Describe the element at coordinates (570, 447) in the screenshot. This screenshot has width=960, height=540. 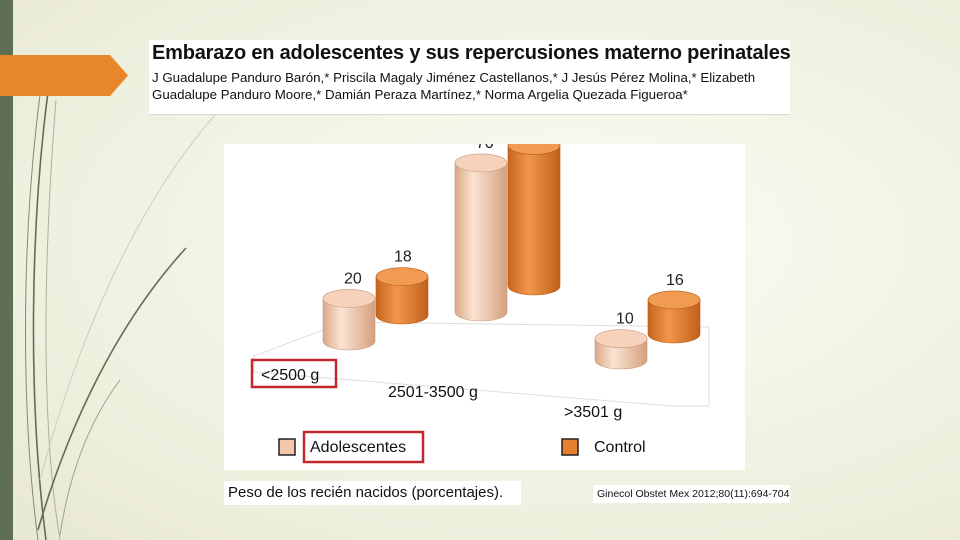
I see `legend-swatch-control` at that location.